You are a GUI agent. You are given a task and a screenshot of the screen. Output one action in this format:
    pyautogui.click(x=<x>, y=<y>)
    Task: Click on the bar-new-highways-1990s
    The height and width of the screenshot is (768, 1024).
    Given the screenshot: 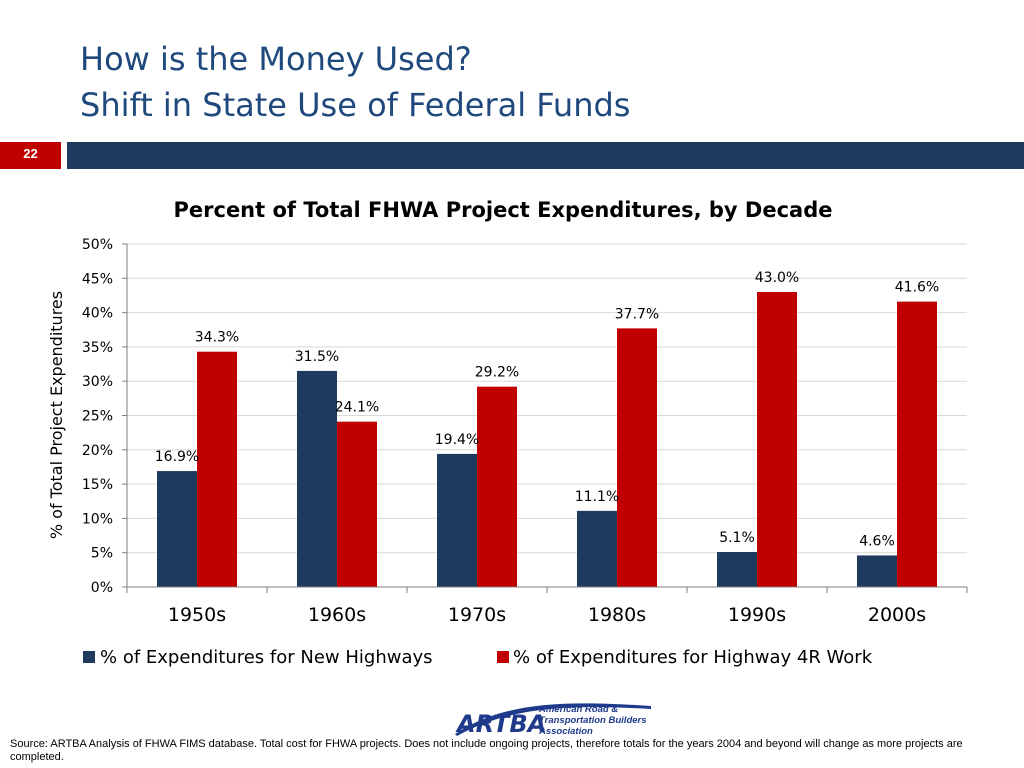 What is the action you would take?
    pyautogui.click(x=737, y=569)
    